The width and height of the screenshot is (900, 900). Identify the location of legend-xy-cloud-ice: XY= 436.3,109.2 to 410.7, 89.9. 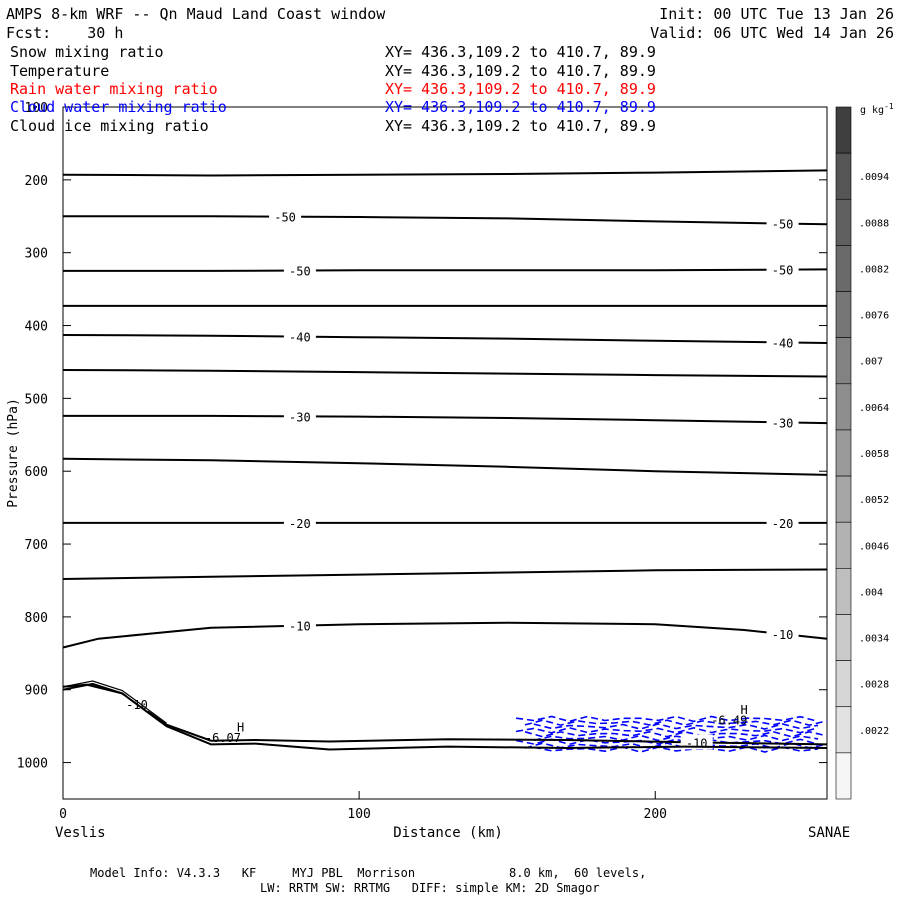
(520, 126).